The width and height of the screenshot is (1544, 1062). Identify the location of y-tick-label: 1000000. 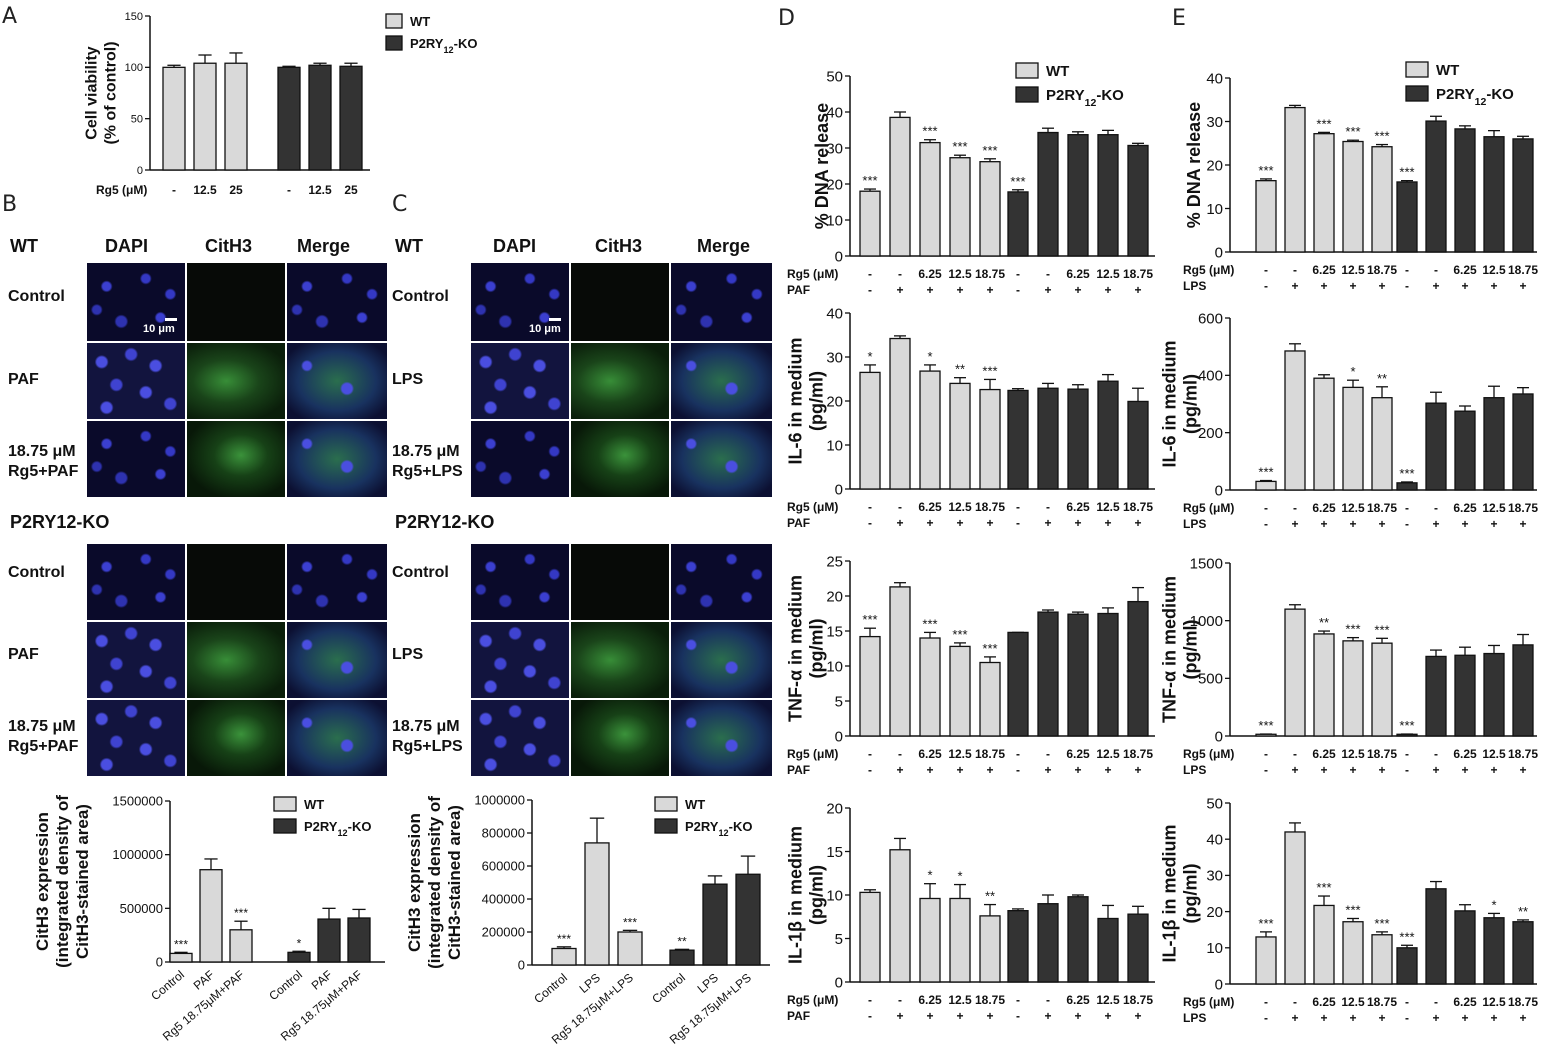
(137, 854).